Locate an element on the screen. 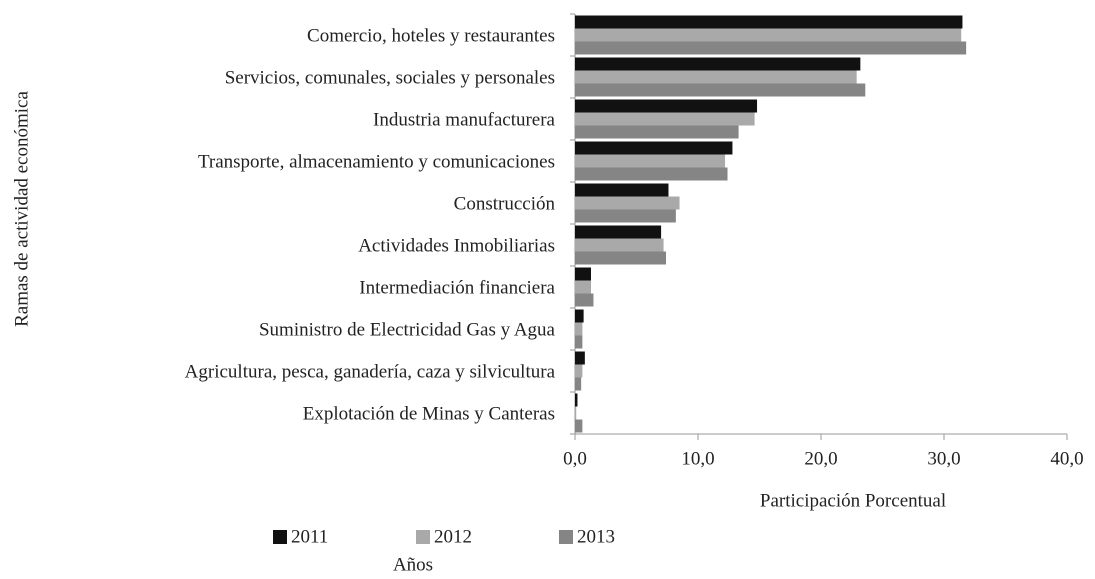  x-axis-label: Participación Porcentual is located at coordinates (853, 500).